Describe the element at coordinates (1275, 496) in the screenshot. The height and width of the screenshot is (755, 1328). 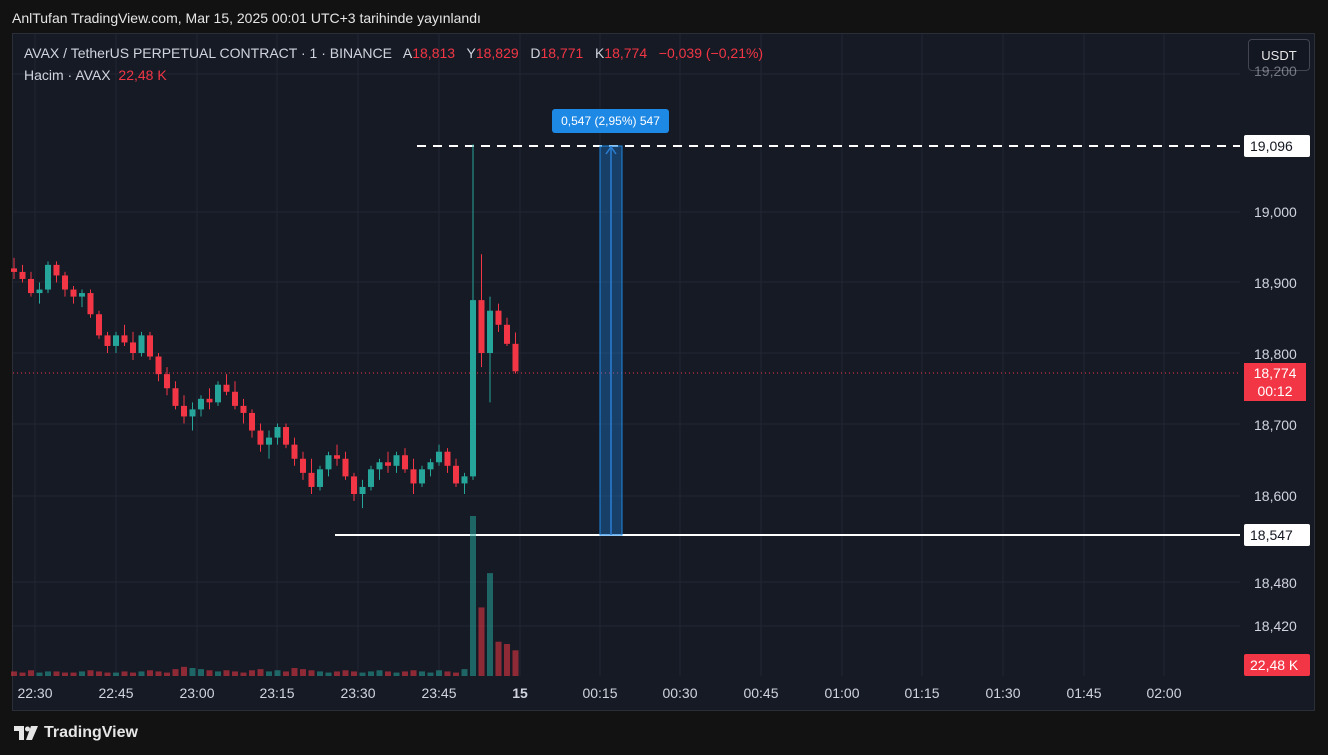
I see `price-tick: 18,600` at that location.